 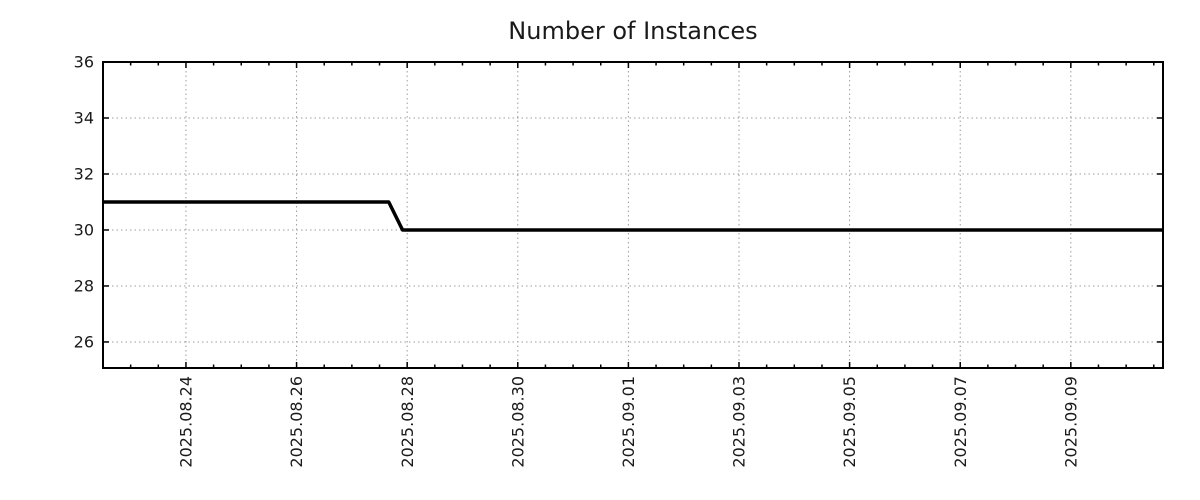 What do you see at coordinates (960, 422) in the screenshot?
I see `x-axis-label: 2025.09.07` at bounding box center [960, 422].